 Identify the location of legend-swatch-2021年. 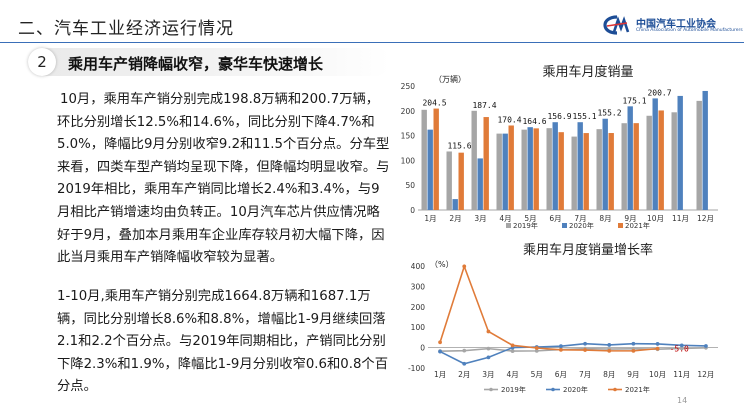
(620, 225).